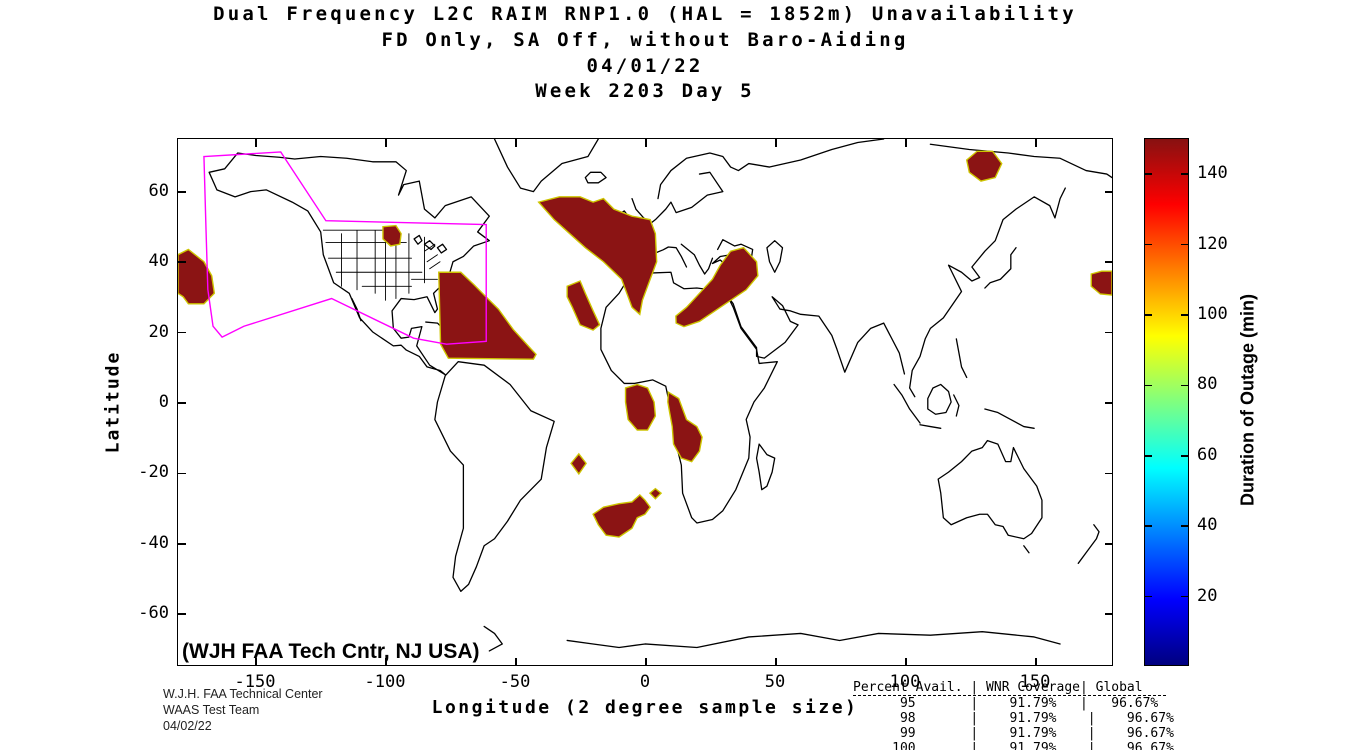 The image size is (1350, 750). I want to click on colorbar-label: Duration of Outage (min), so click(1247, 400).